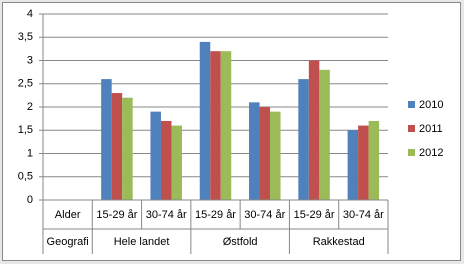  What do you see at coordinates (30, 107) in the screenshot?
I see `y-tick-label: 2` at bounding box center [30, 107].